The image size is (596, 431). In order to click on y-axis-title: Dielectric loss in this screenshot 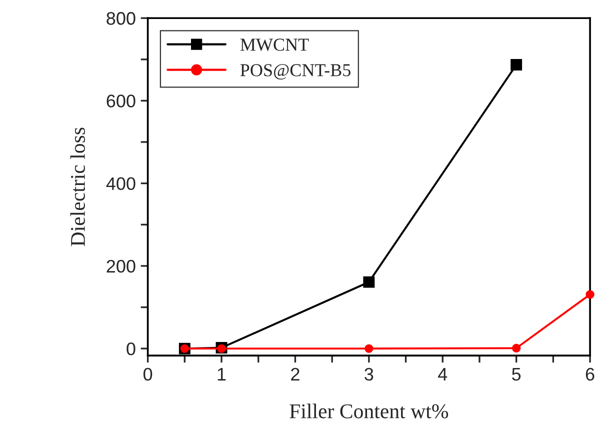, I will do `click(77, 187)`.